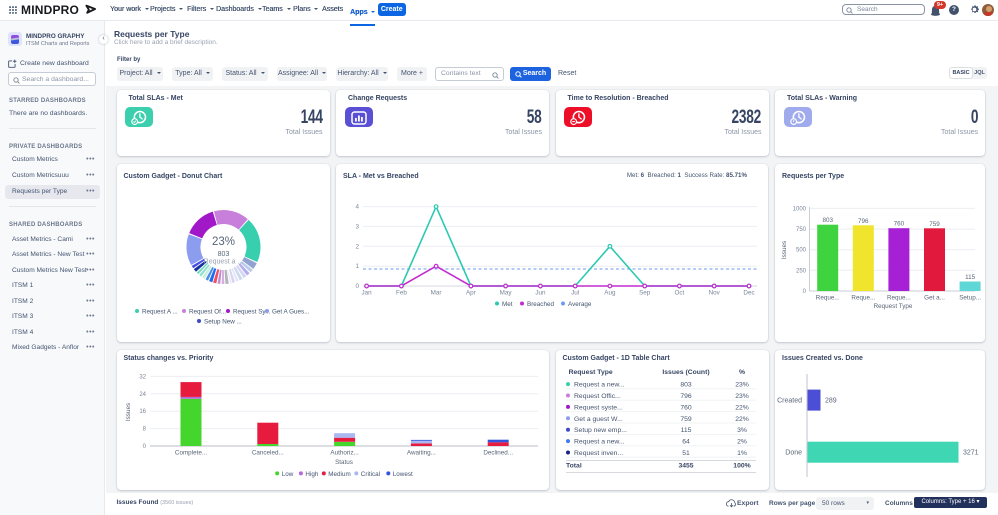  What do you see at coordinates (344, 462) in the screenshot?
I see `svg-text: Status` at bounding box center [344, 462].